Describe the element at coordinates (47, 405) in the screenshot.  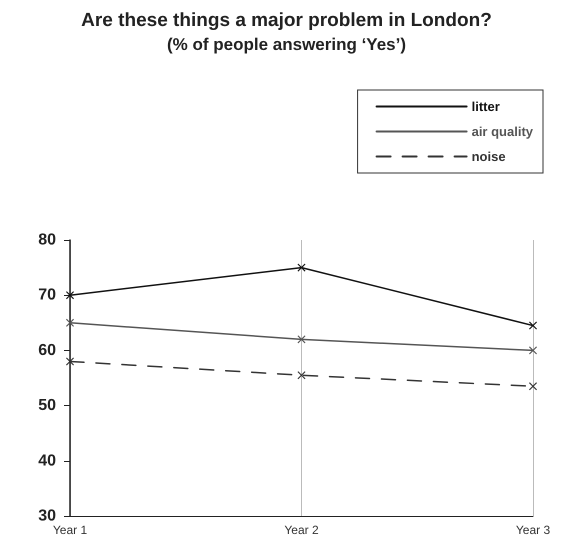
I see `y-tick-label: 50` at that location.